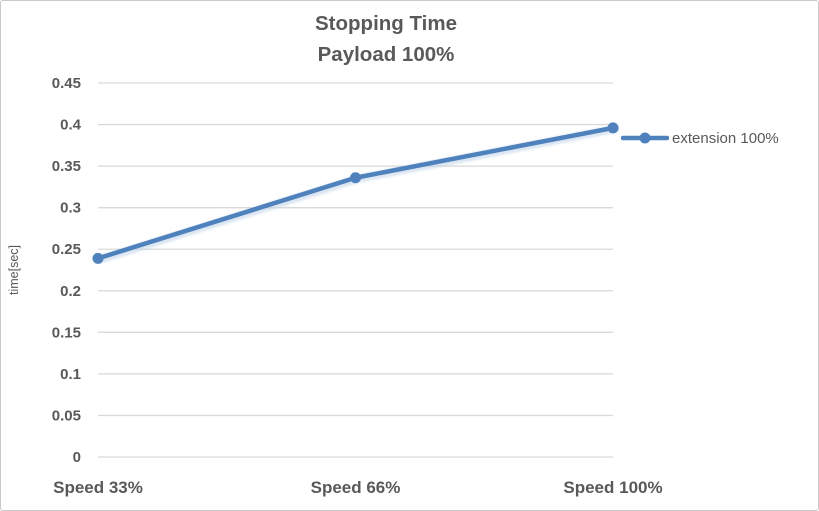 This screenshot has height=511, width=819. Describe the element at coordinates (70, 208) in the screenshot. I see `y-axis-tick-label: 0.3` at that location.